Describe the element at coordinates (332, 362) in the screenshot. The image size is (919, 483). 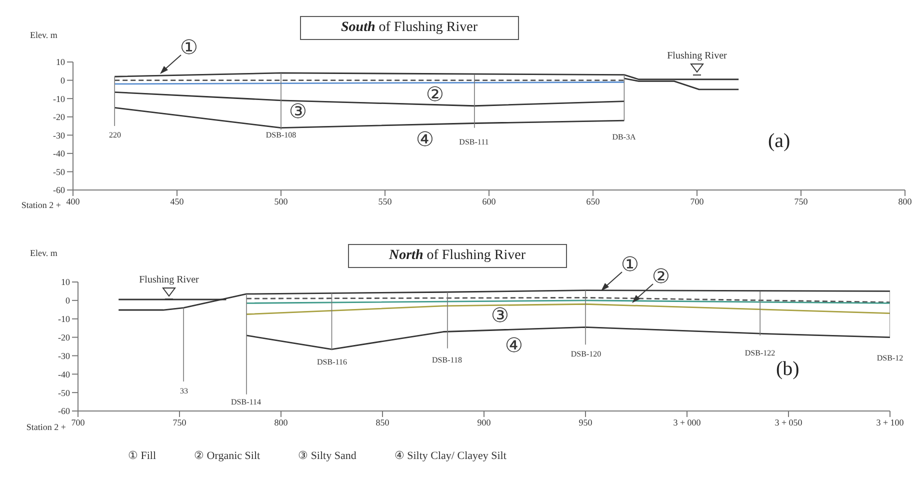
I see `annotation: DSB-116` at that location.